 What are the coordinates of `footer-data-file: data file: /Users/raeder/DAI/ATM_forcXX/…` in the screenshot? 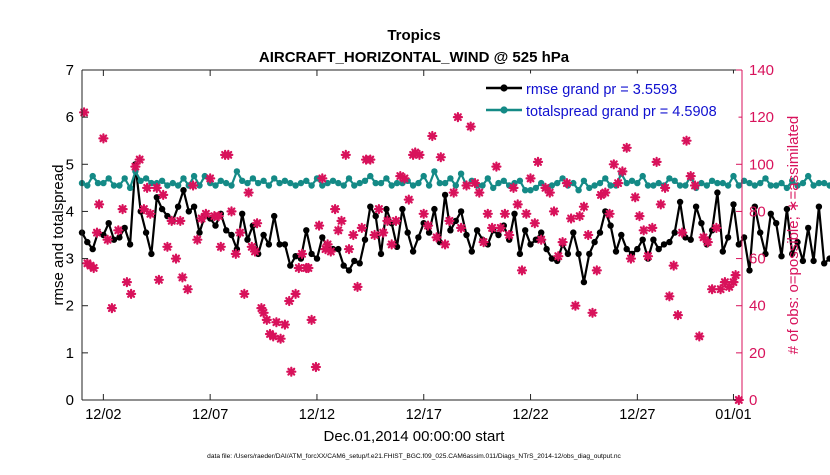 It's located at (414, 456).